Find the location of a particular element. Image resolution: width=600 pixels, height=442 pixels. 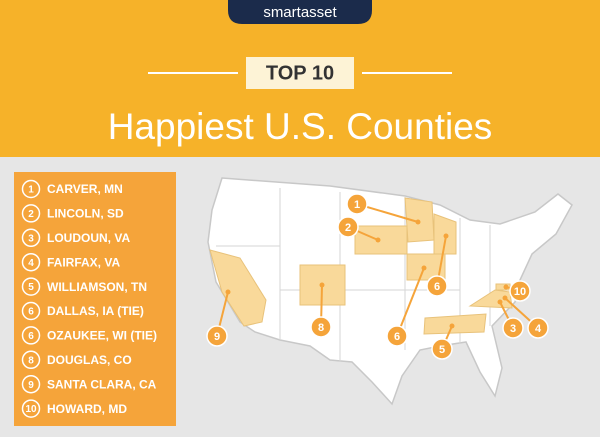

rank: 8 is located at coordinates (31, 360).